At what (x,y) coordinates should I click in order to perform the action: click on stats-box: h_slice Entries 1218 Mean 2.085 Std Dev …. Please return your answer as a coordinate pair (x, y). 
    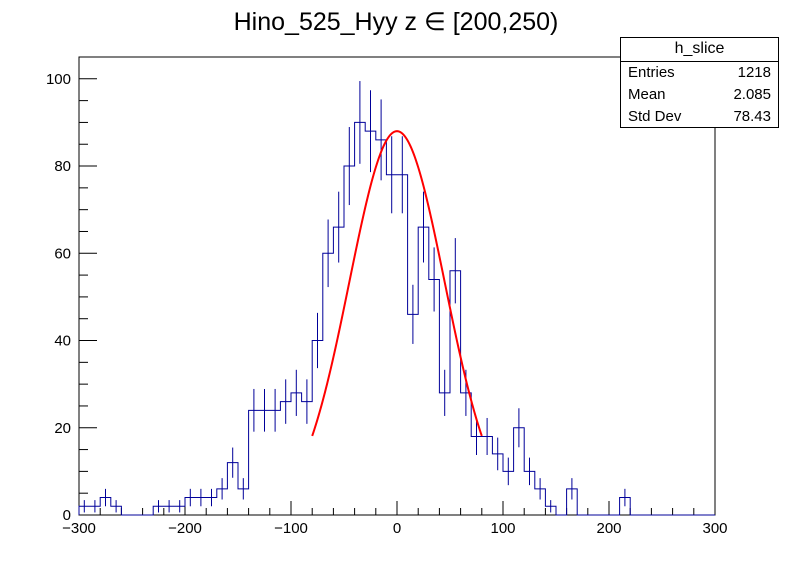
    Looking at the image, I should click on (699, 82).